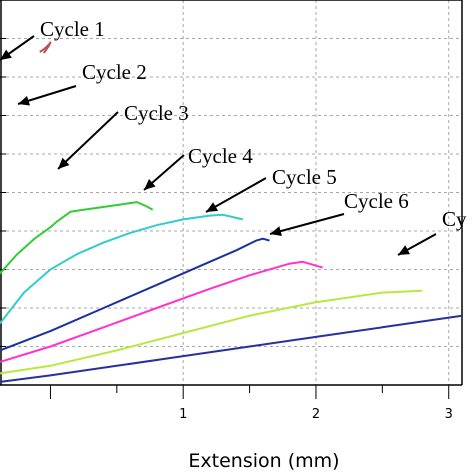 This screenshot has width=474, height=474. What do you see at coordinates (156, 113) in the screenshot?
I see `annotation-label-3: Cycle 3` at bounding box center [156, 113].